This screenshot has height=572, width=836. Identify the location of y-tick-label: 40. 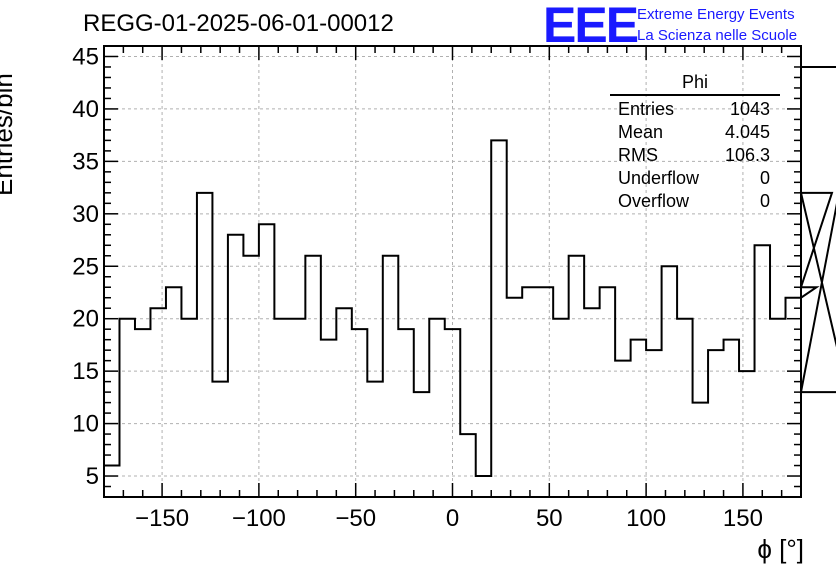
(85, 109).